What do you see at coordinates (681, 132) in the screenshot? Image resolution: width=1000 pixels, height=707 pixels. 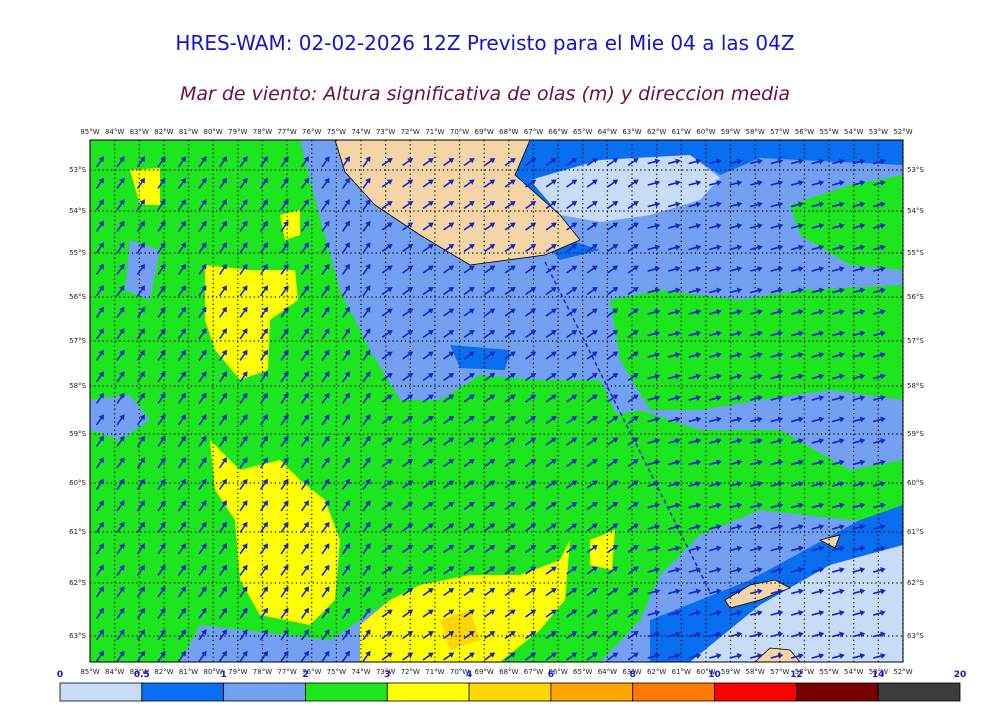 I see `lon-label: 61°W` at bounding box center [681, 132].